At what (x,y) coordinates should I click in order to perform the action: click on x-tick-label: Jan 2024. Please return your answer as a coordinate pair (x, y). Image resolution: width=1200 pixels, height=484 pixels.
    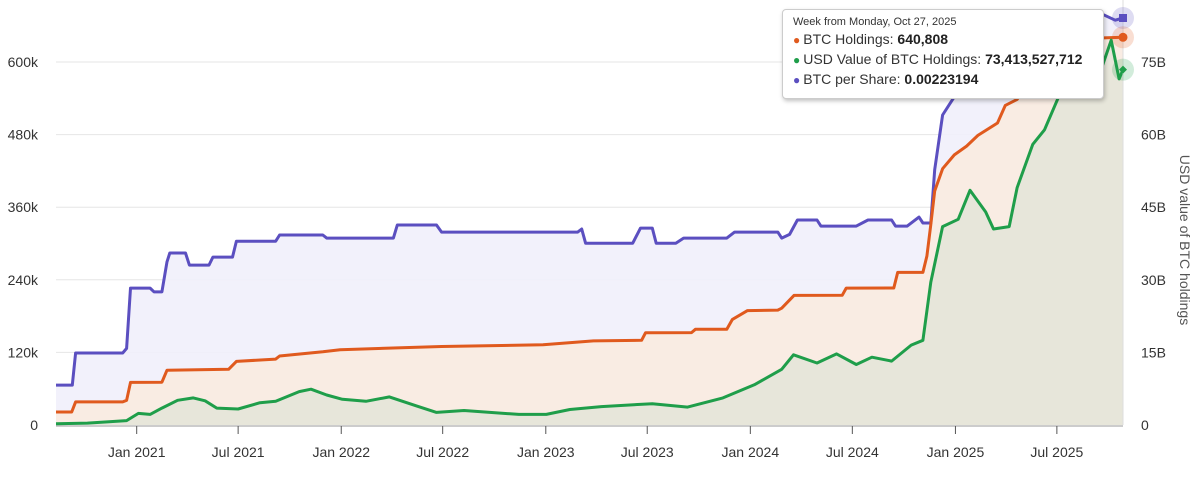
    Looking at the image, I should click on (751, 452).